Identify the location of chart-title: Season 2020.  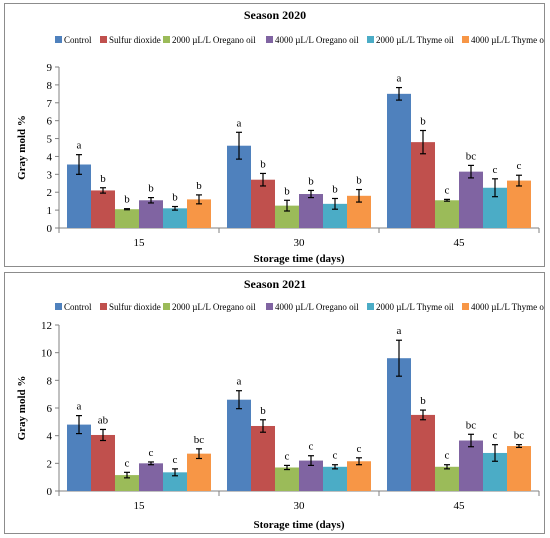
(275, 15).